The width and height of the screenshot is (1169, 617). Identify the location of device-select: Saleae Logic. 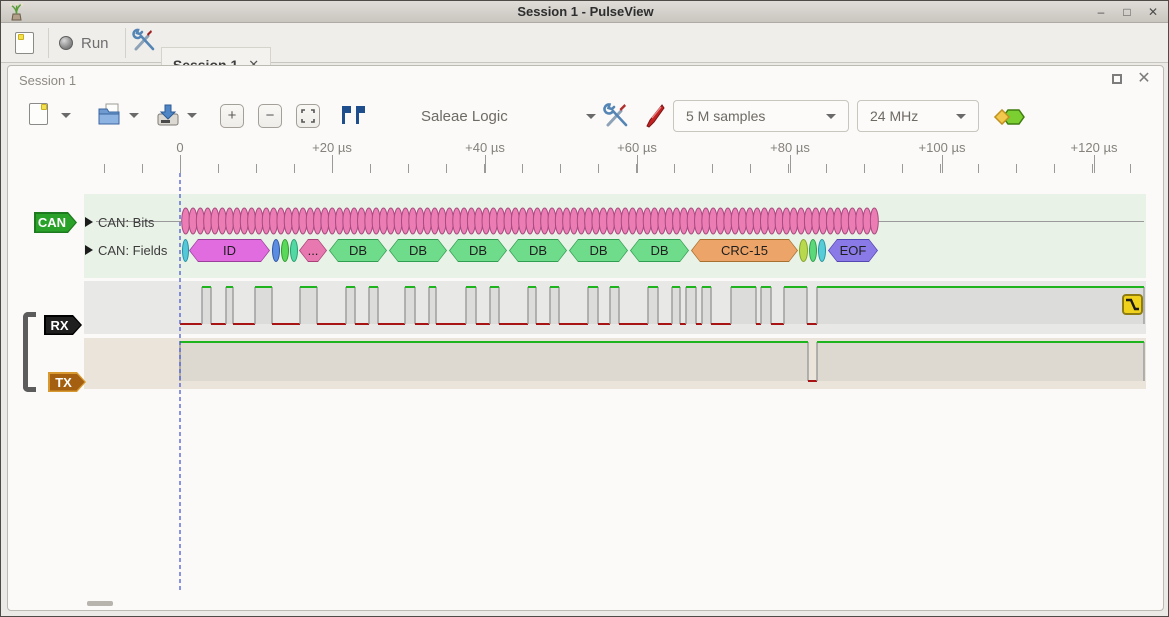
(508, 116).